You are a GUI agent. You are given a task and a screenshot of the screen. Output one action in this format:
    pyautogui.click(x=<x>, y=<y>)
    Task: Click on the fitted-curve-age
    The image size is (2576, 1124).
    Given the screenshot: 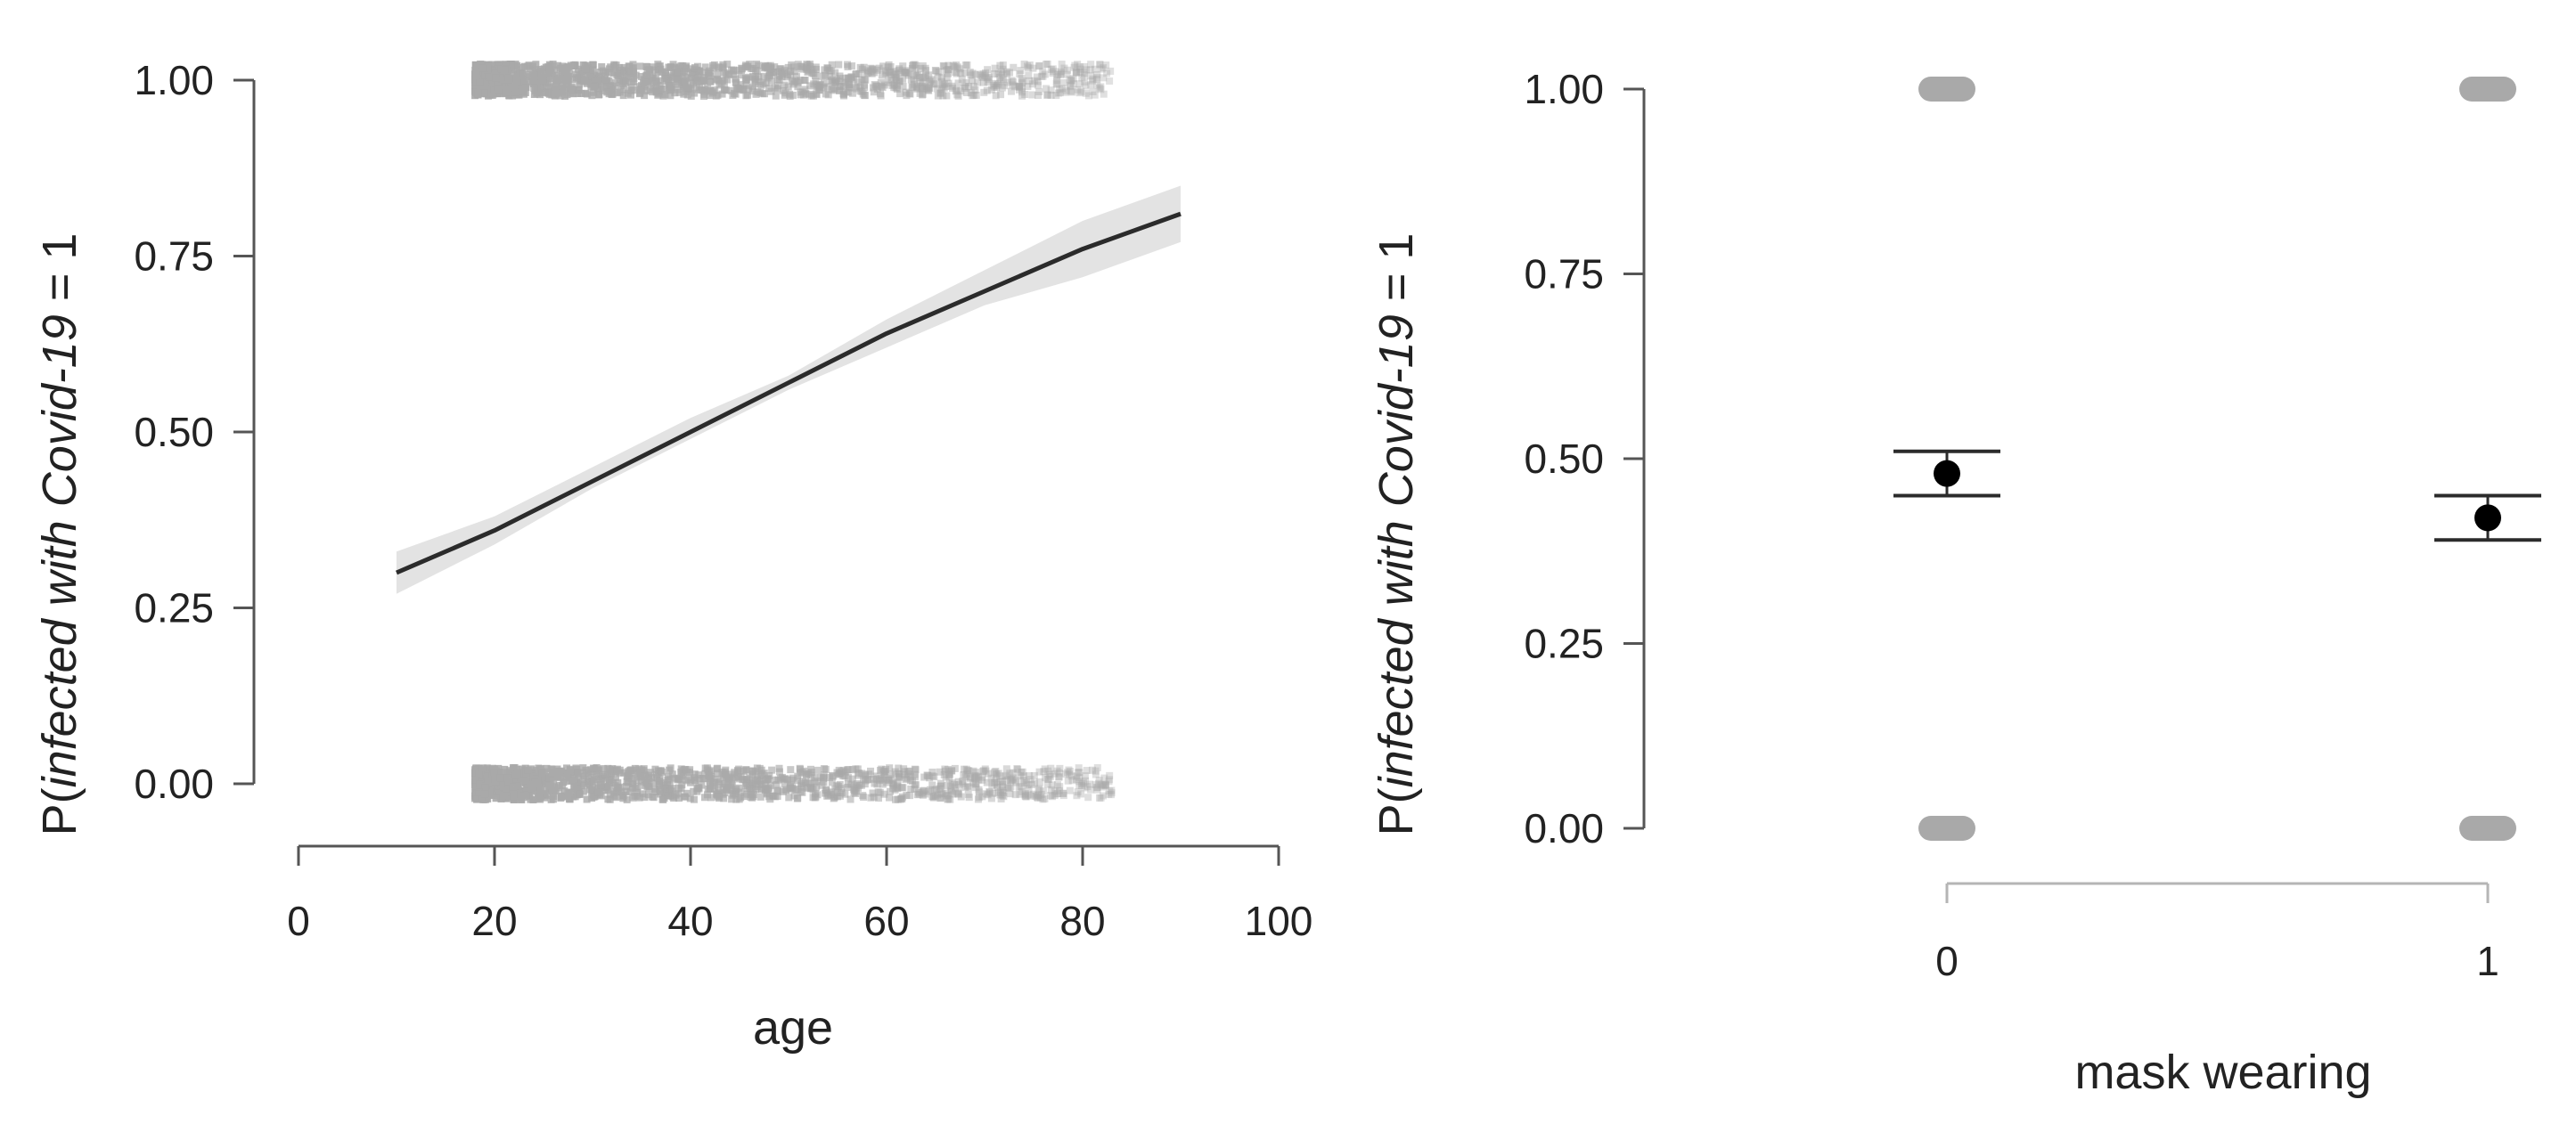 What is the action you would take?
    pyautogui.click(x=789, y=393)
    